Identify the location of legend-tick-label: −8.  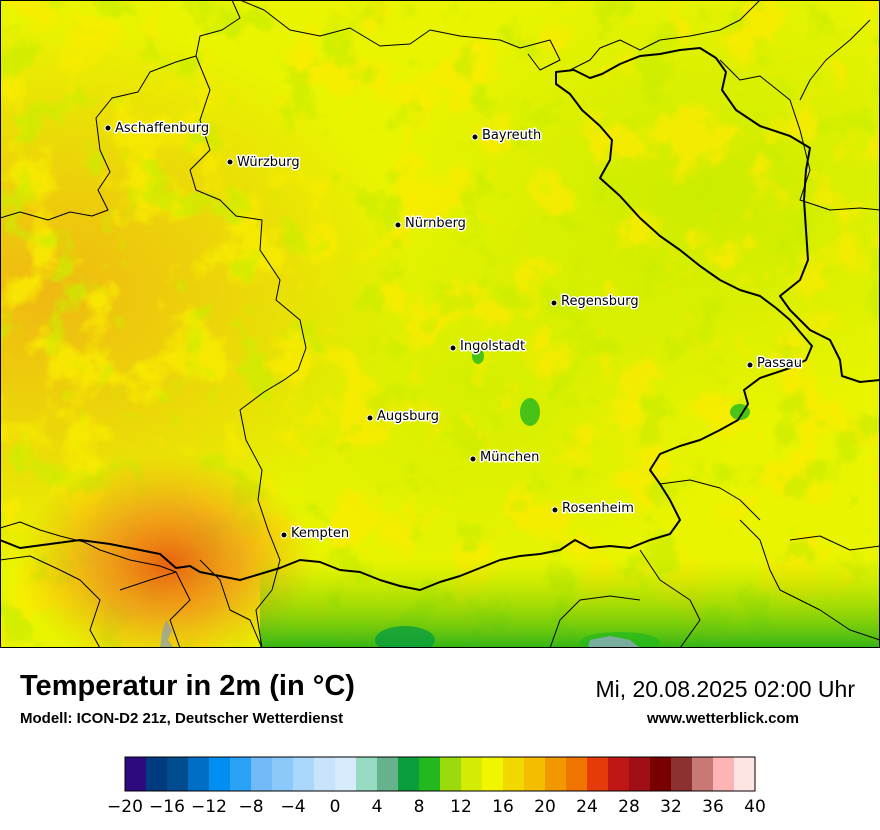
(250, 807).